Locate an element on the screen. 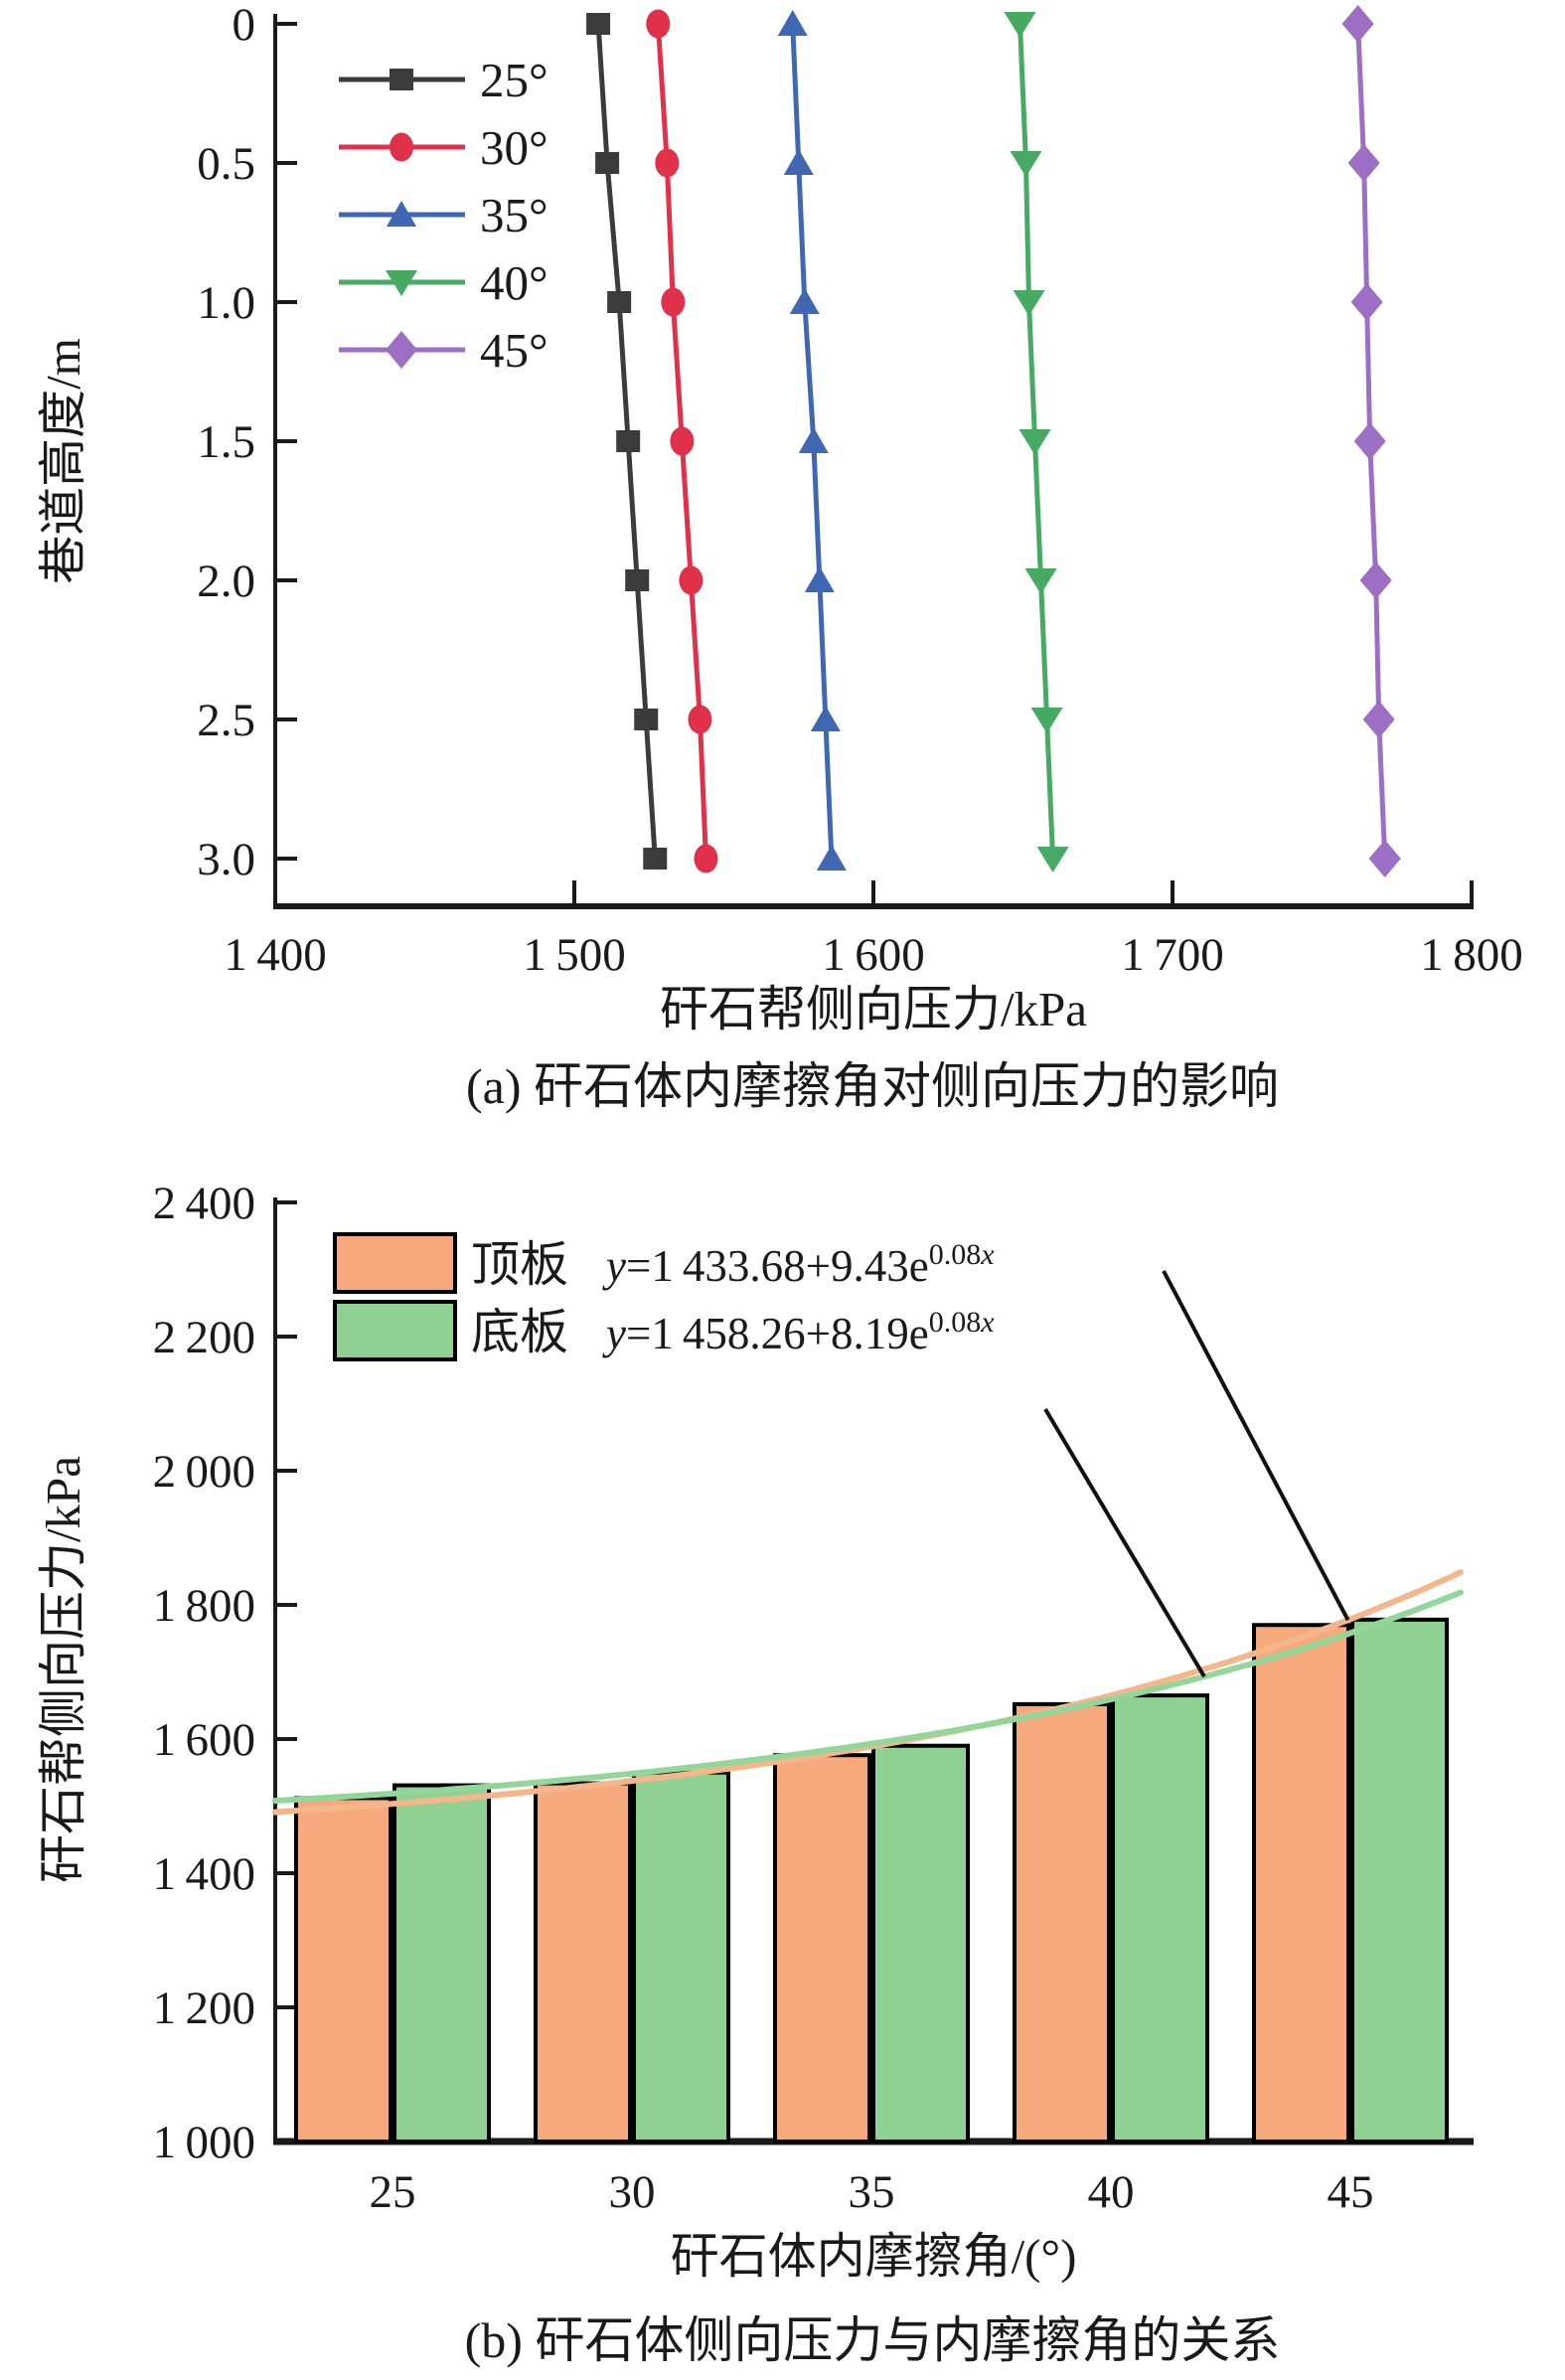 The height and width of the screenshot is (2380, 1565). chart-a-legend: 25° 30° 35° 40° 45° is located at coordinates (444, 216).